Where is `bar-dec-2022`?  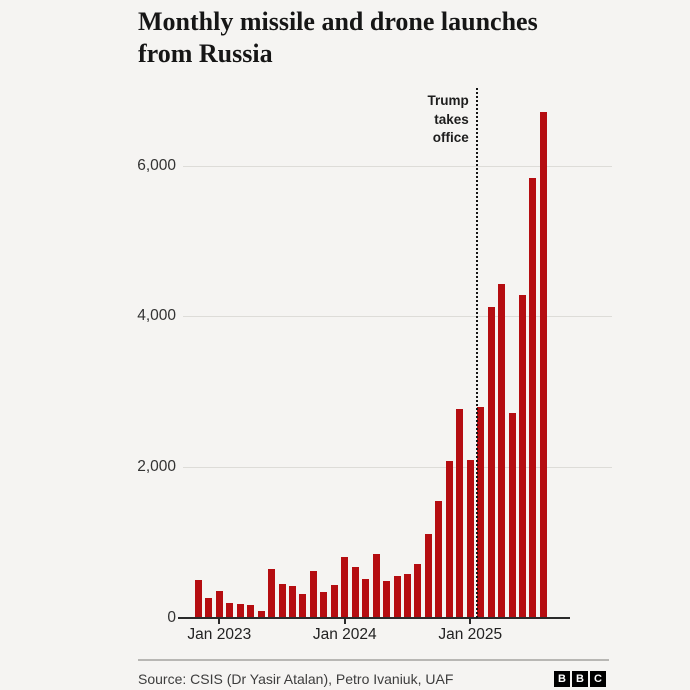 bar-dec-2022 is located at coordinates (209, 608).